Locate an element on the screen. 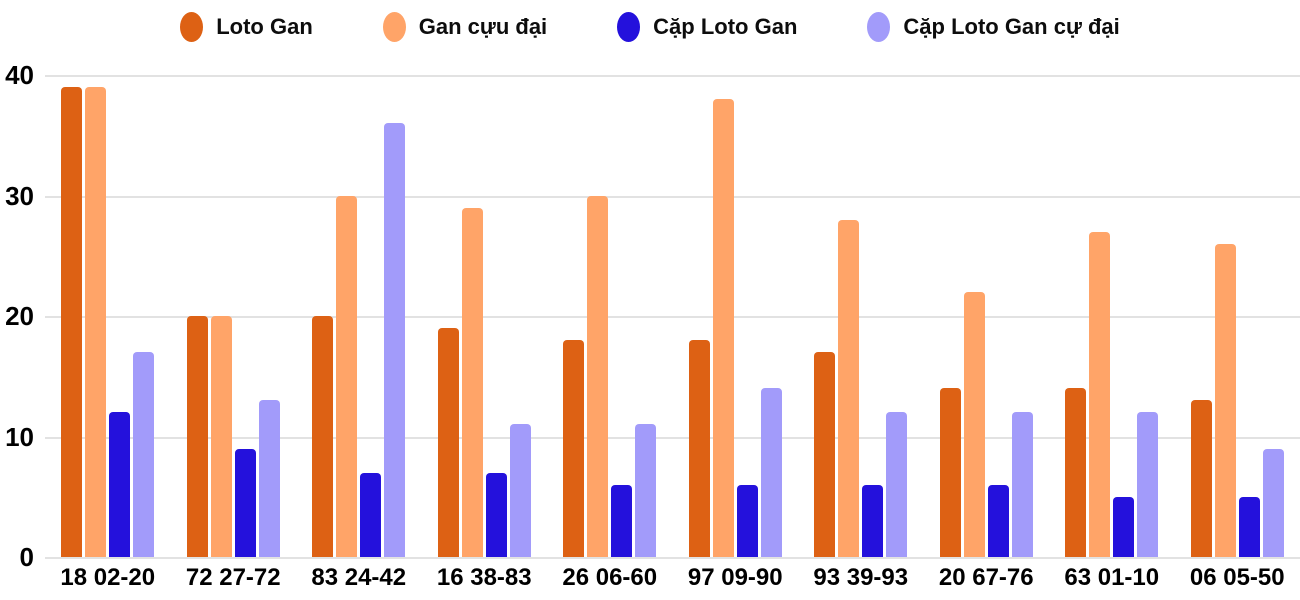  x-tick-label: 06 05-50 is located at coordinates (1237, 577).